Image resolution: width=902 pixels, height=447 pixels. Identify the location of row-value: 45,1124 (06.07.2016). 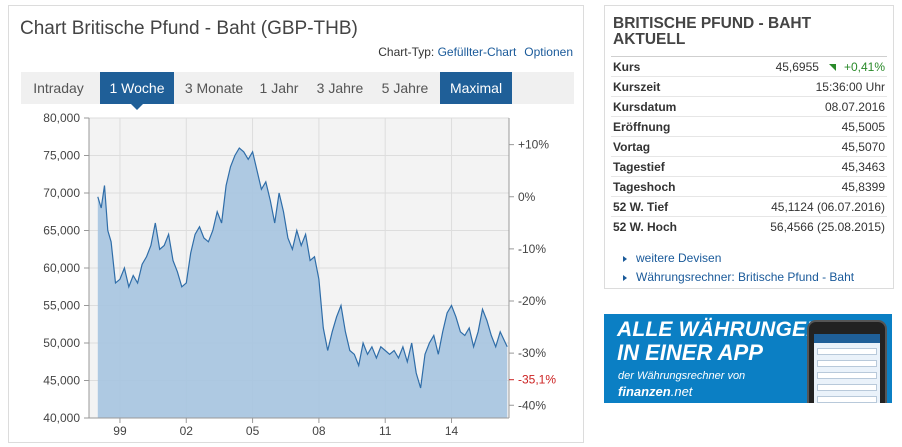
(828, 206).